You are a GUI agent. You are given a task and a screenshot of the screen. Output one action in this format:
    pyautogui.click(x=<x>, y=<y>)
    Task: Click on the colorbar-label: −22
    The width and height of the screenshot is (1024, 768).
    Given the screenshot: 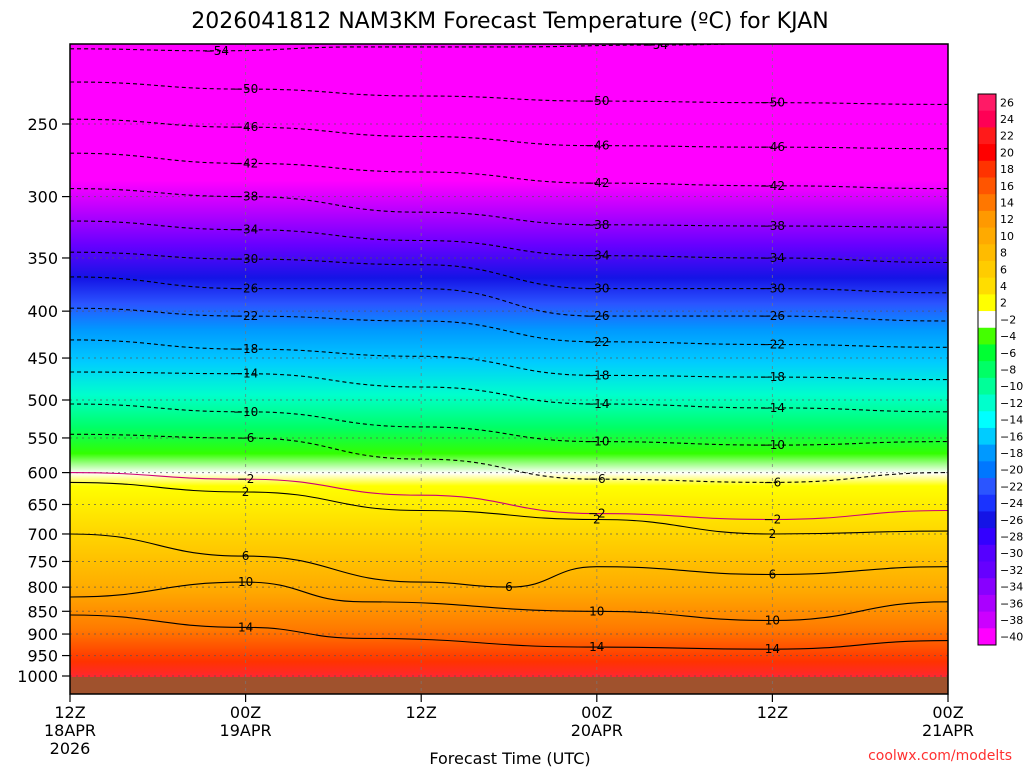 What is the action you would take?
    pyautogui.click(x=1011, y=486)
    